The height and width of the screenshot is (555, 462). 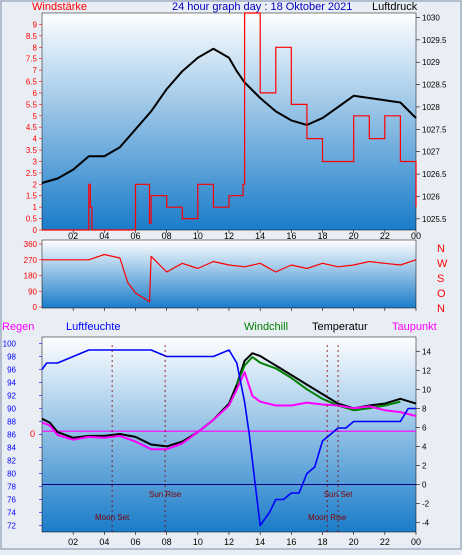 I want to click on p1-xtick-label: 18, so click(x=322, y=236).